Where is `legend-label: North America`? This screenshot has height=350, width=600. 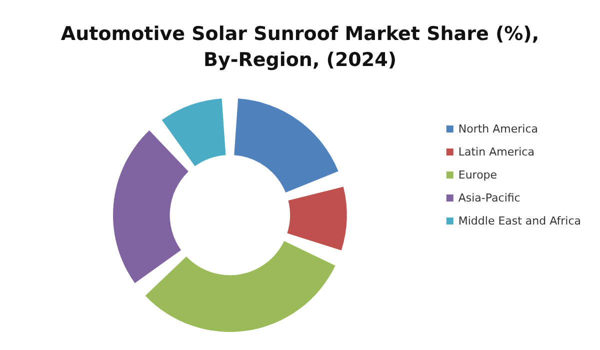 legend-label: North America is located at coordinates (498, 129).